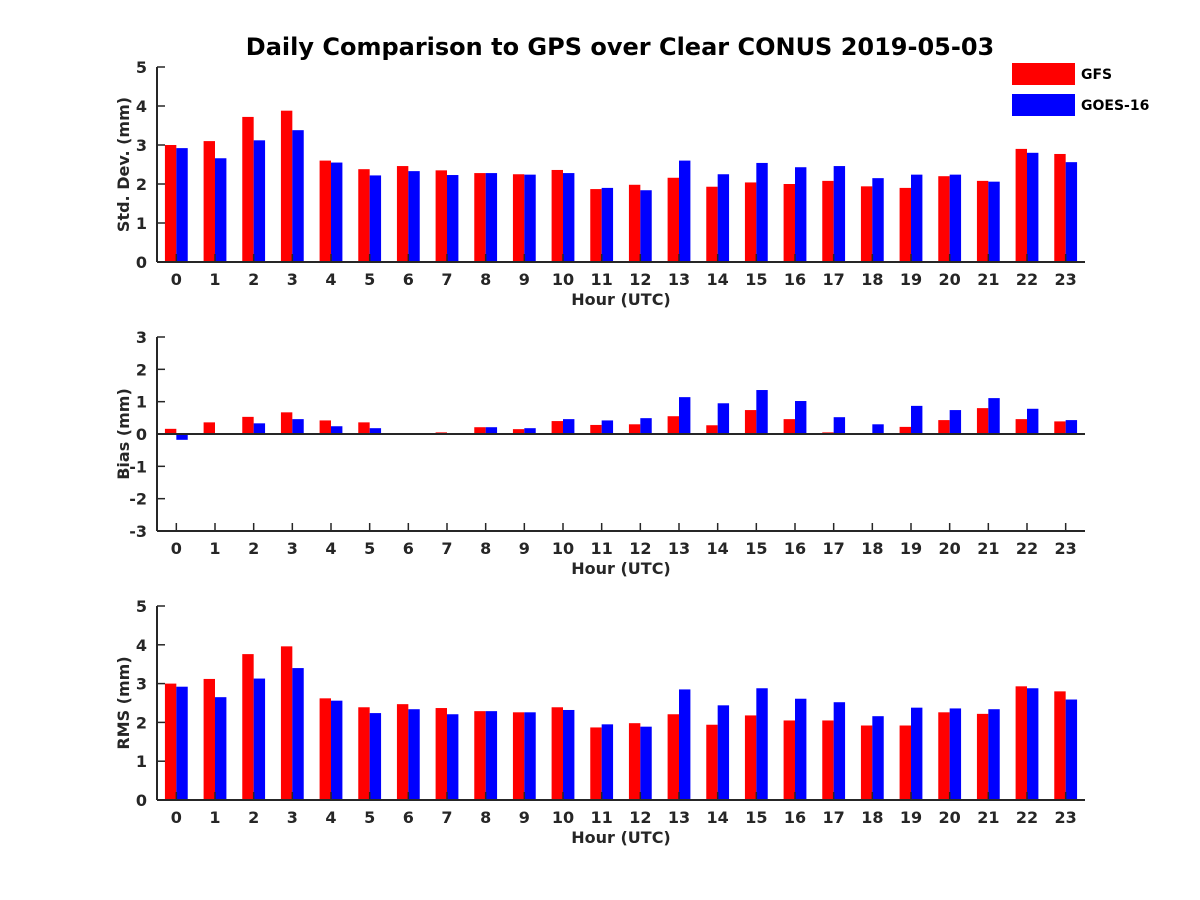 The image size is (1200, 900). What do you see at coordinates (176, 548) in the screenshot?
I see `x-tick-label: 0` at bounding box center [176, 548].